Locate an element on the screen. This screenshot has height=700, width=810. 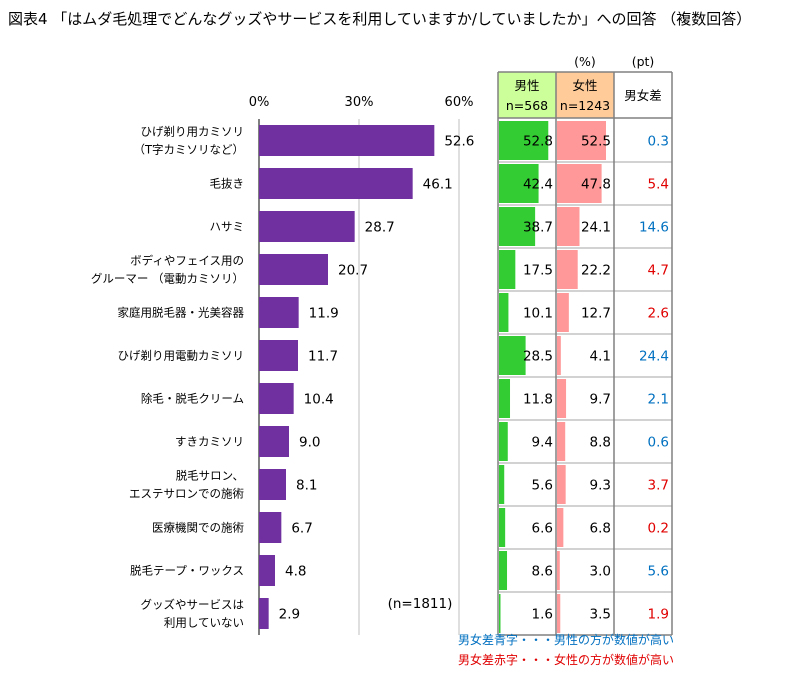
male-value: 28.5 is located at coordinates (538, 357).